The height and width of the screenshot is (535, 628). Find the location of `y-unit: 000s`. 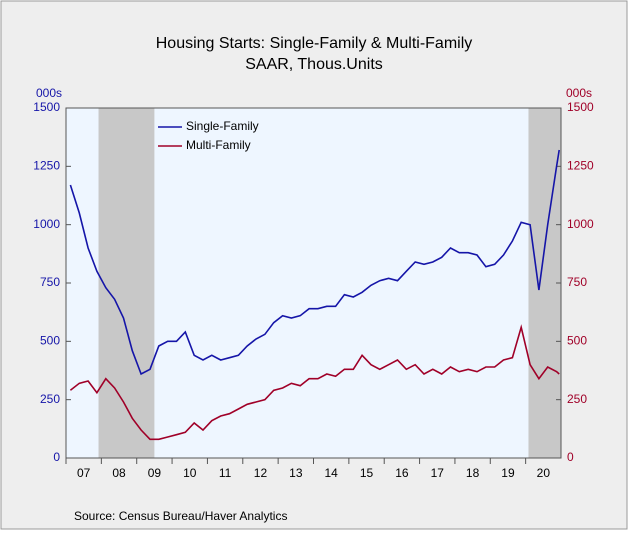

y-unit: 000s is located at coordinates (49, 93).